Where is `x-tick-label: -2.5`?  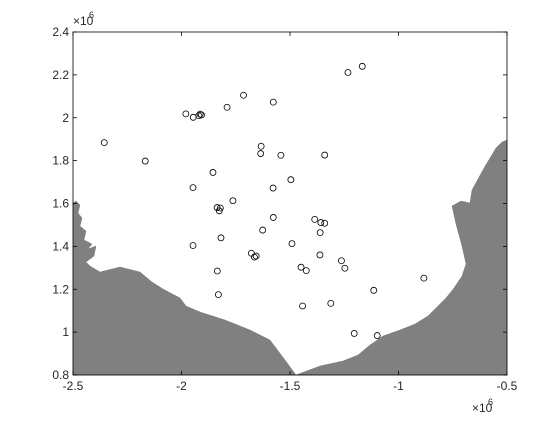
x-tick-label: -2.5 is located at coordinates (73, 386).